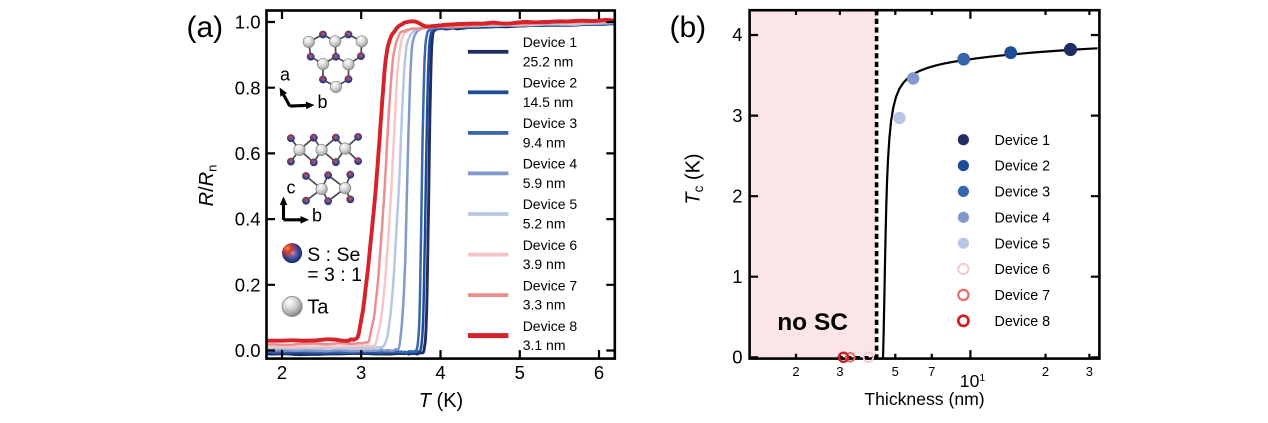 Image resolution: width=1268 pixels, height=423 pixels. Describe the element at coordinates (599, 372) in the screenshot. I see `svg-text: 6` at that location.